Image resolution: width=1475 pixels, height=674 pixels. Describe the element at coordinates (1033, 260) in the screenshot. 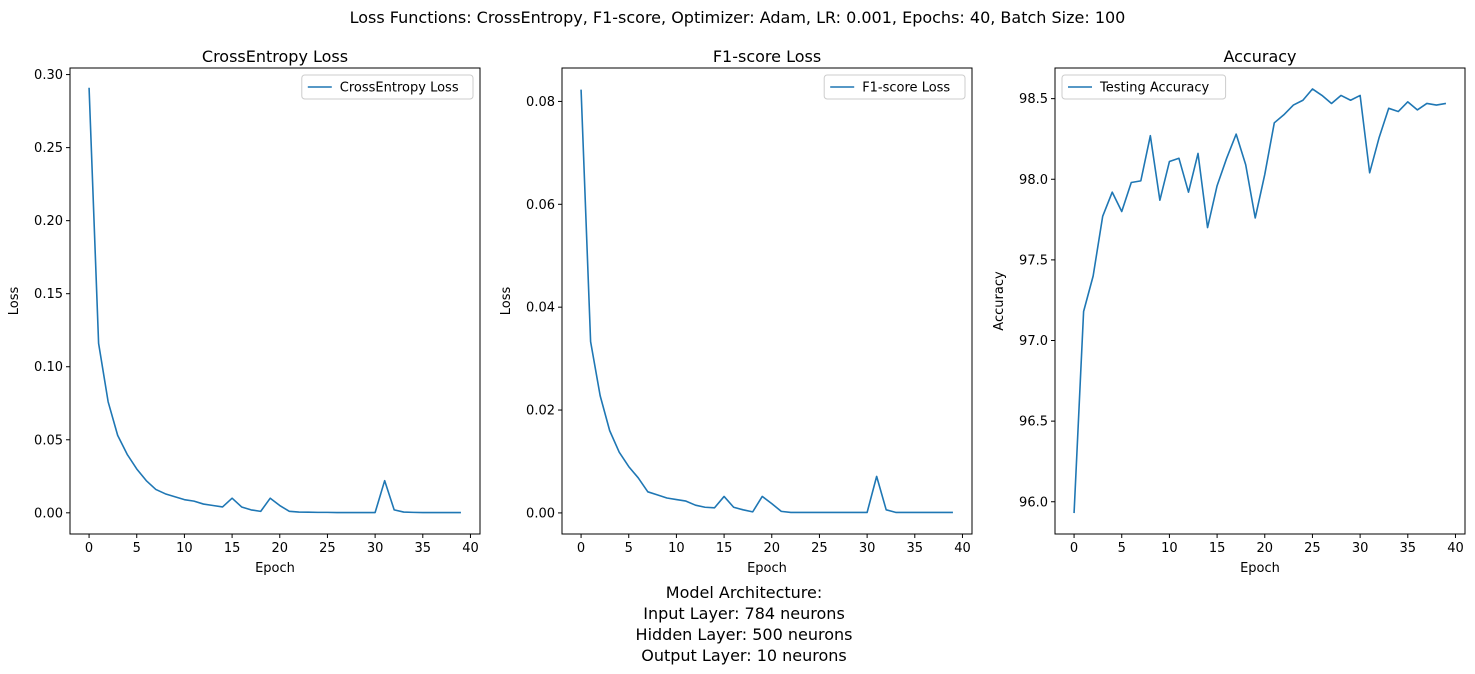

I see `y-tick-label: 97.5` at that location.